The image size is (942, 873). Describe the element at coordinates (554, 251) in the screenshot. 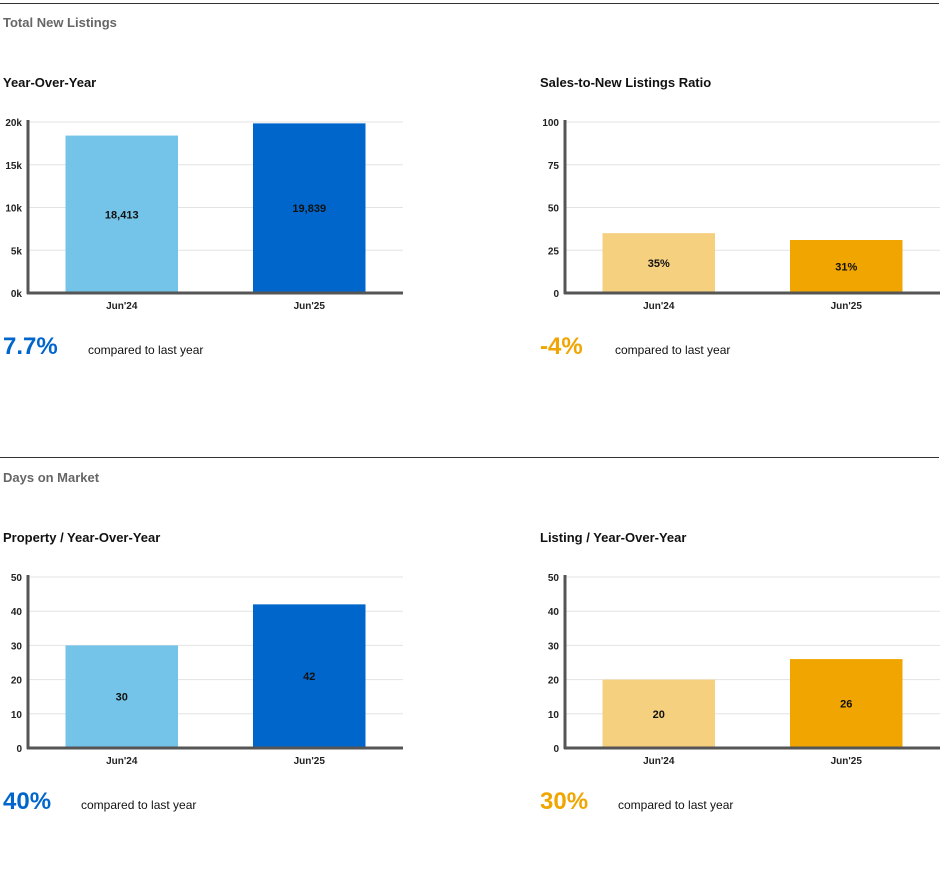

I see `y-tick-label: 25` at that location.